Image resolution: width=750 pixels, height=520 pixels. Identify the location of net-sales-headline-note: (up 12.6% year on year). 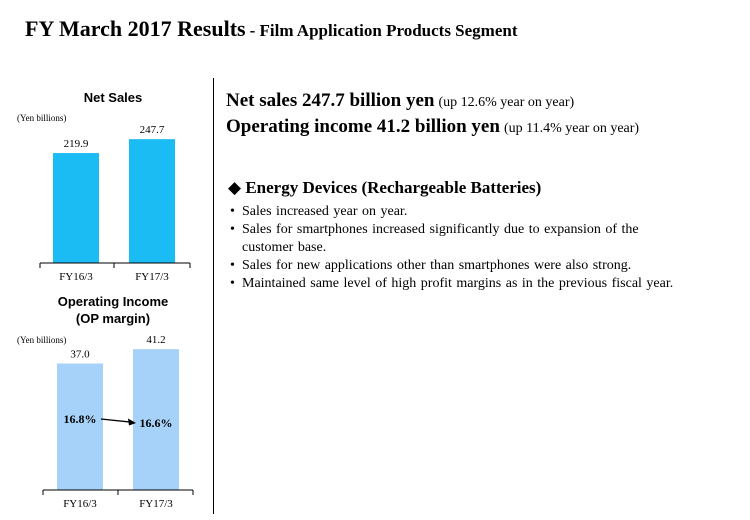
(506, 102).